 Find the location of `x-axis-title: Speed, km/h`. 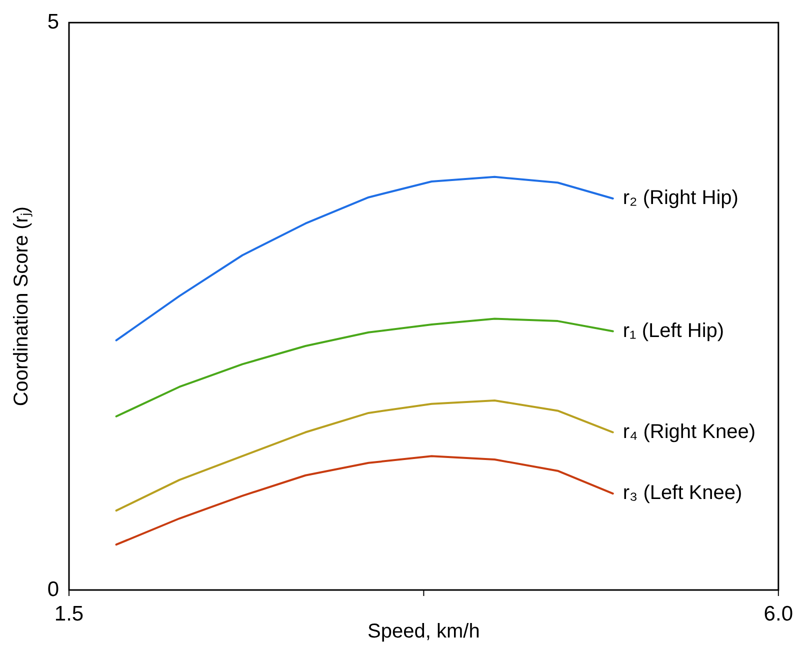

x-axis-title: Speed, km/h is located at coordinates (424, 631).